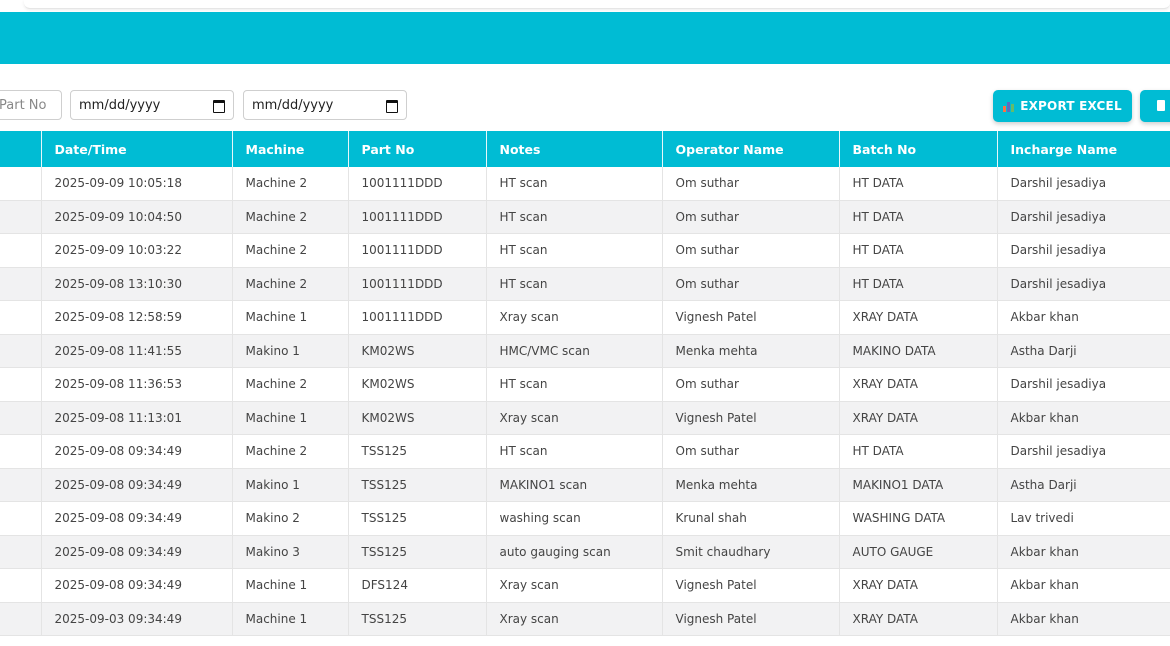 Image resolution: width=1170 pixels, height=646 pixels. Describe the element at coordinates (574, 518) in the screenshot. I see `cell-notes: washing scan` at that location.